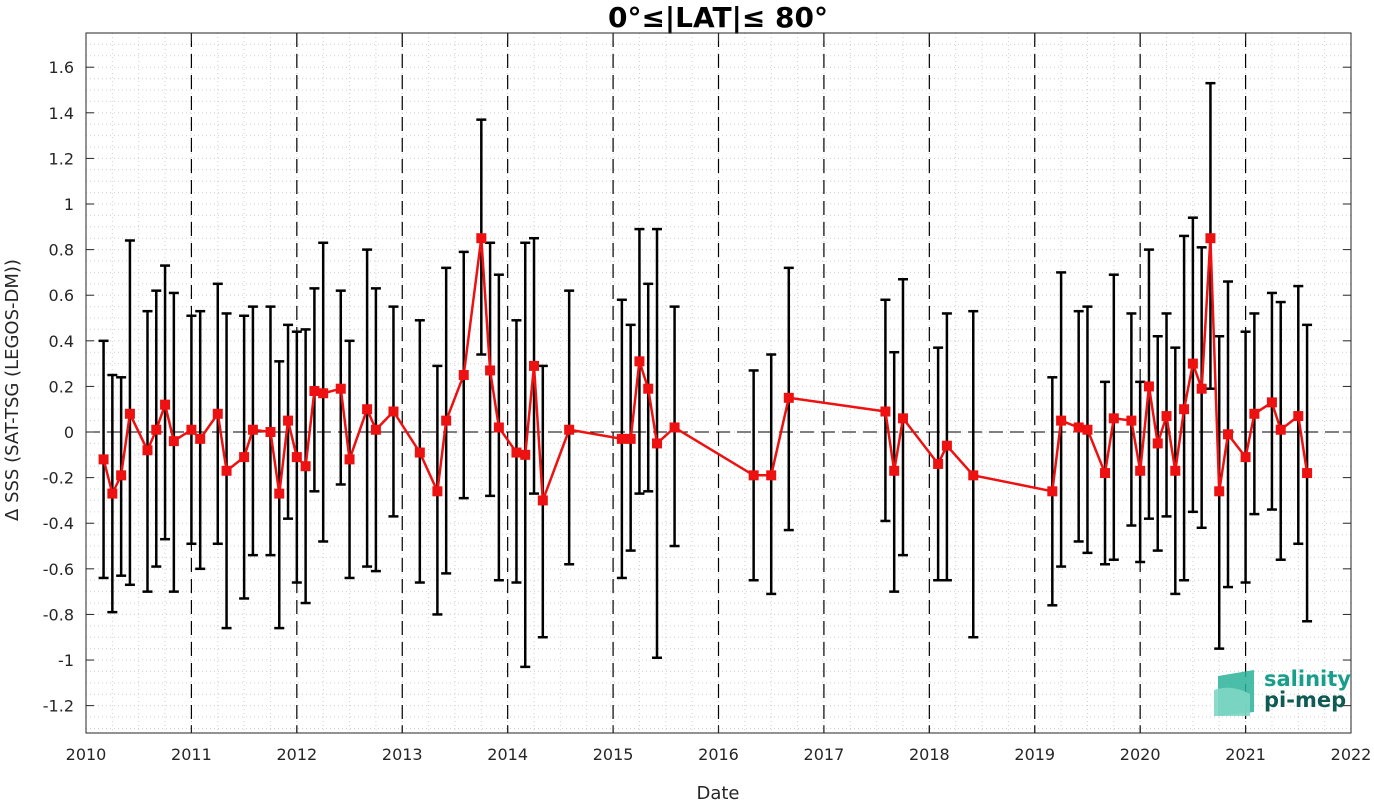  I want to click on y-tick-label: 1.6, so click(61, 67).